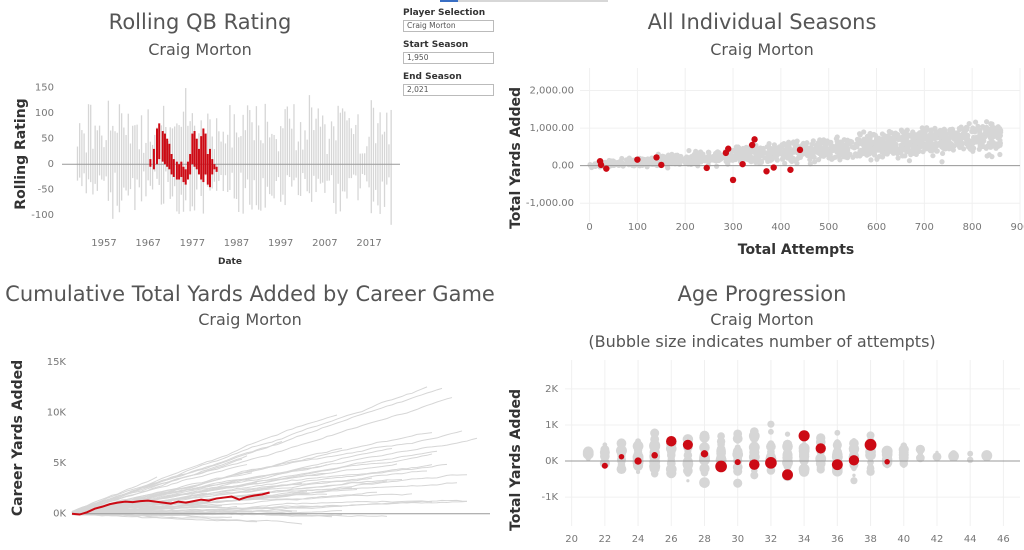 This screenshot has width=1024, height=550. What do you see at coordinates (448, 58) in the screenshot?
I see `start-season-input: 1,950` at bounding box center [448, 58].